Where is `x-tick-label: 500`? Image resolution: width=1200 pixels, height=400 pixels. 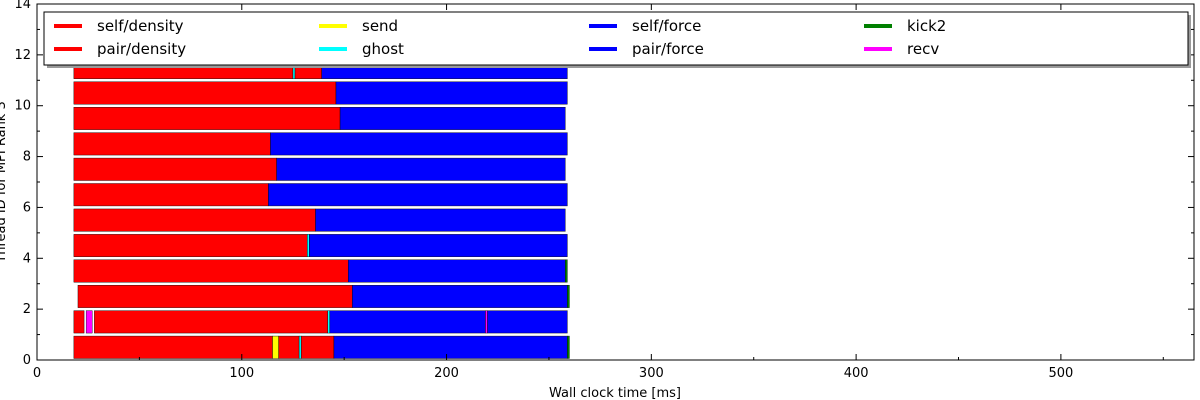
x-tick-label: 500 is located at coordinates (1060, 373).